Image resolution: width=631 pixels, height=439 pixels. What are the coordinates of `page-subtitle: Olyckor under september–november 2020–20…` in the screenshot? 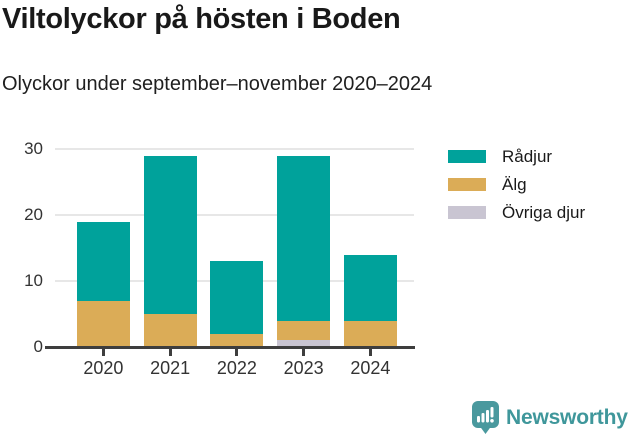 It's located at (217, 84).